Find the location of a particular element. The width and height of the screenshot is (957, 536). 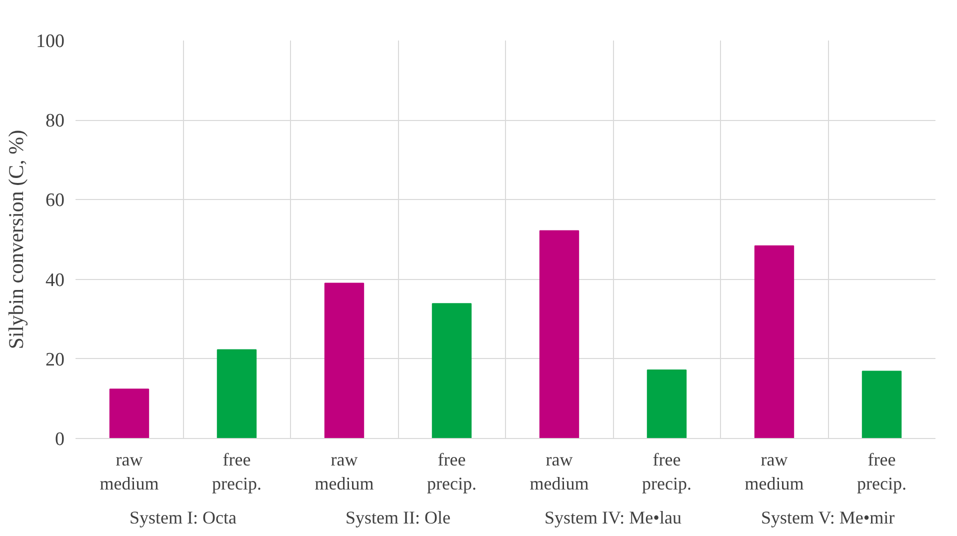

y-tick-label: 100 is located at coordinates (50, 41).